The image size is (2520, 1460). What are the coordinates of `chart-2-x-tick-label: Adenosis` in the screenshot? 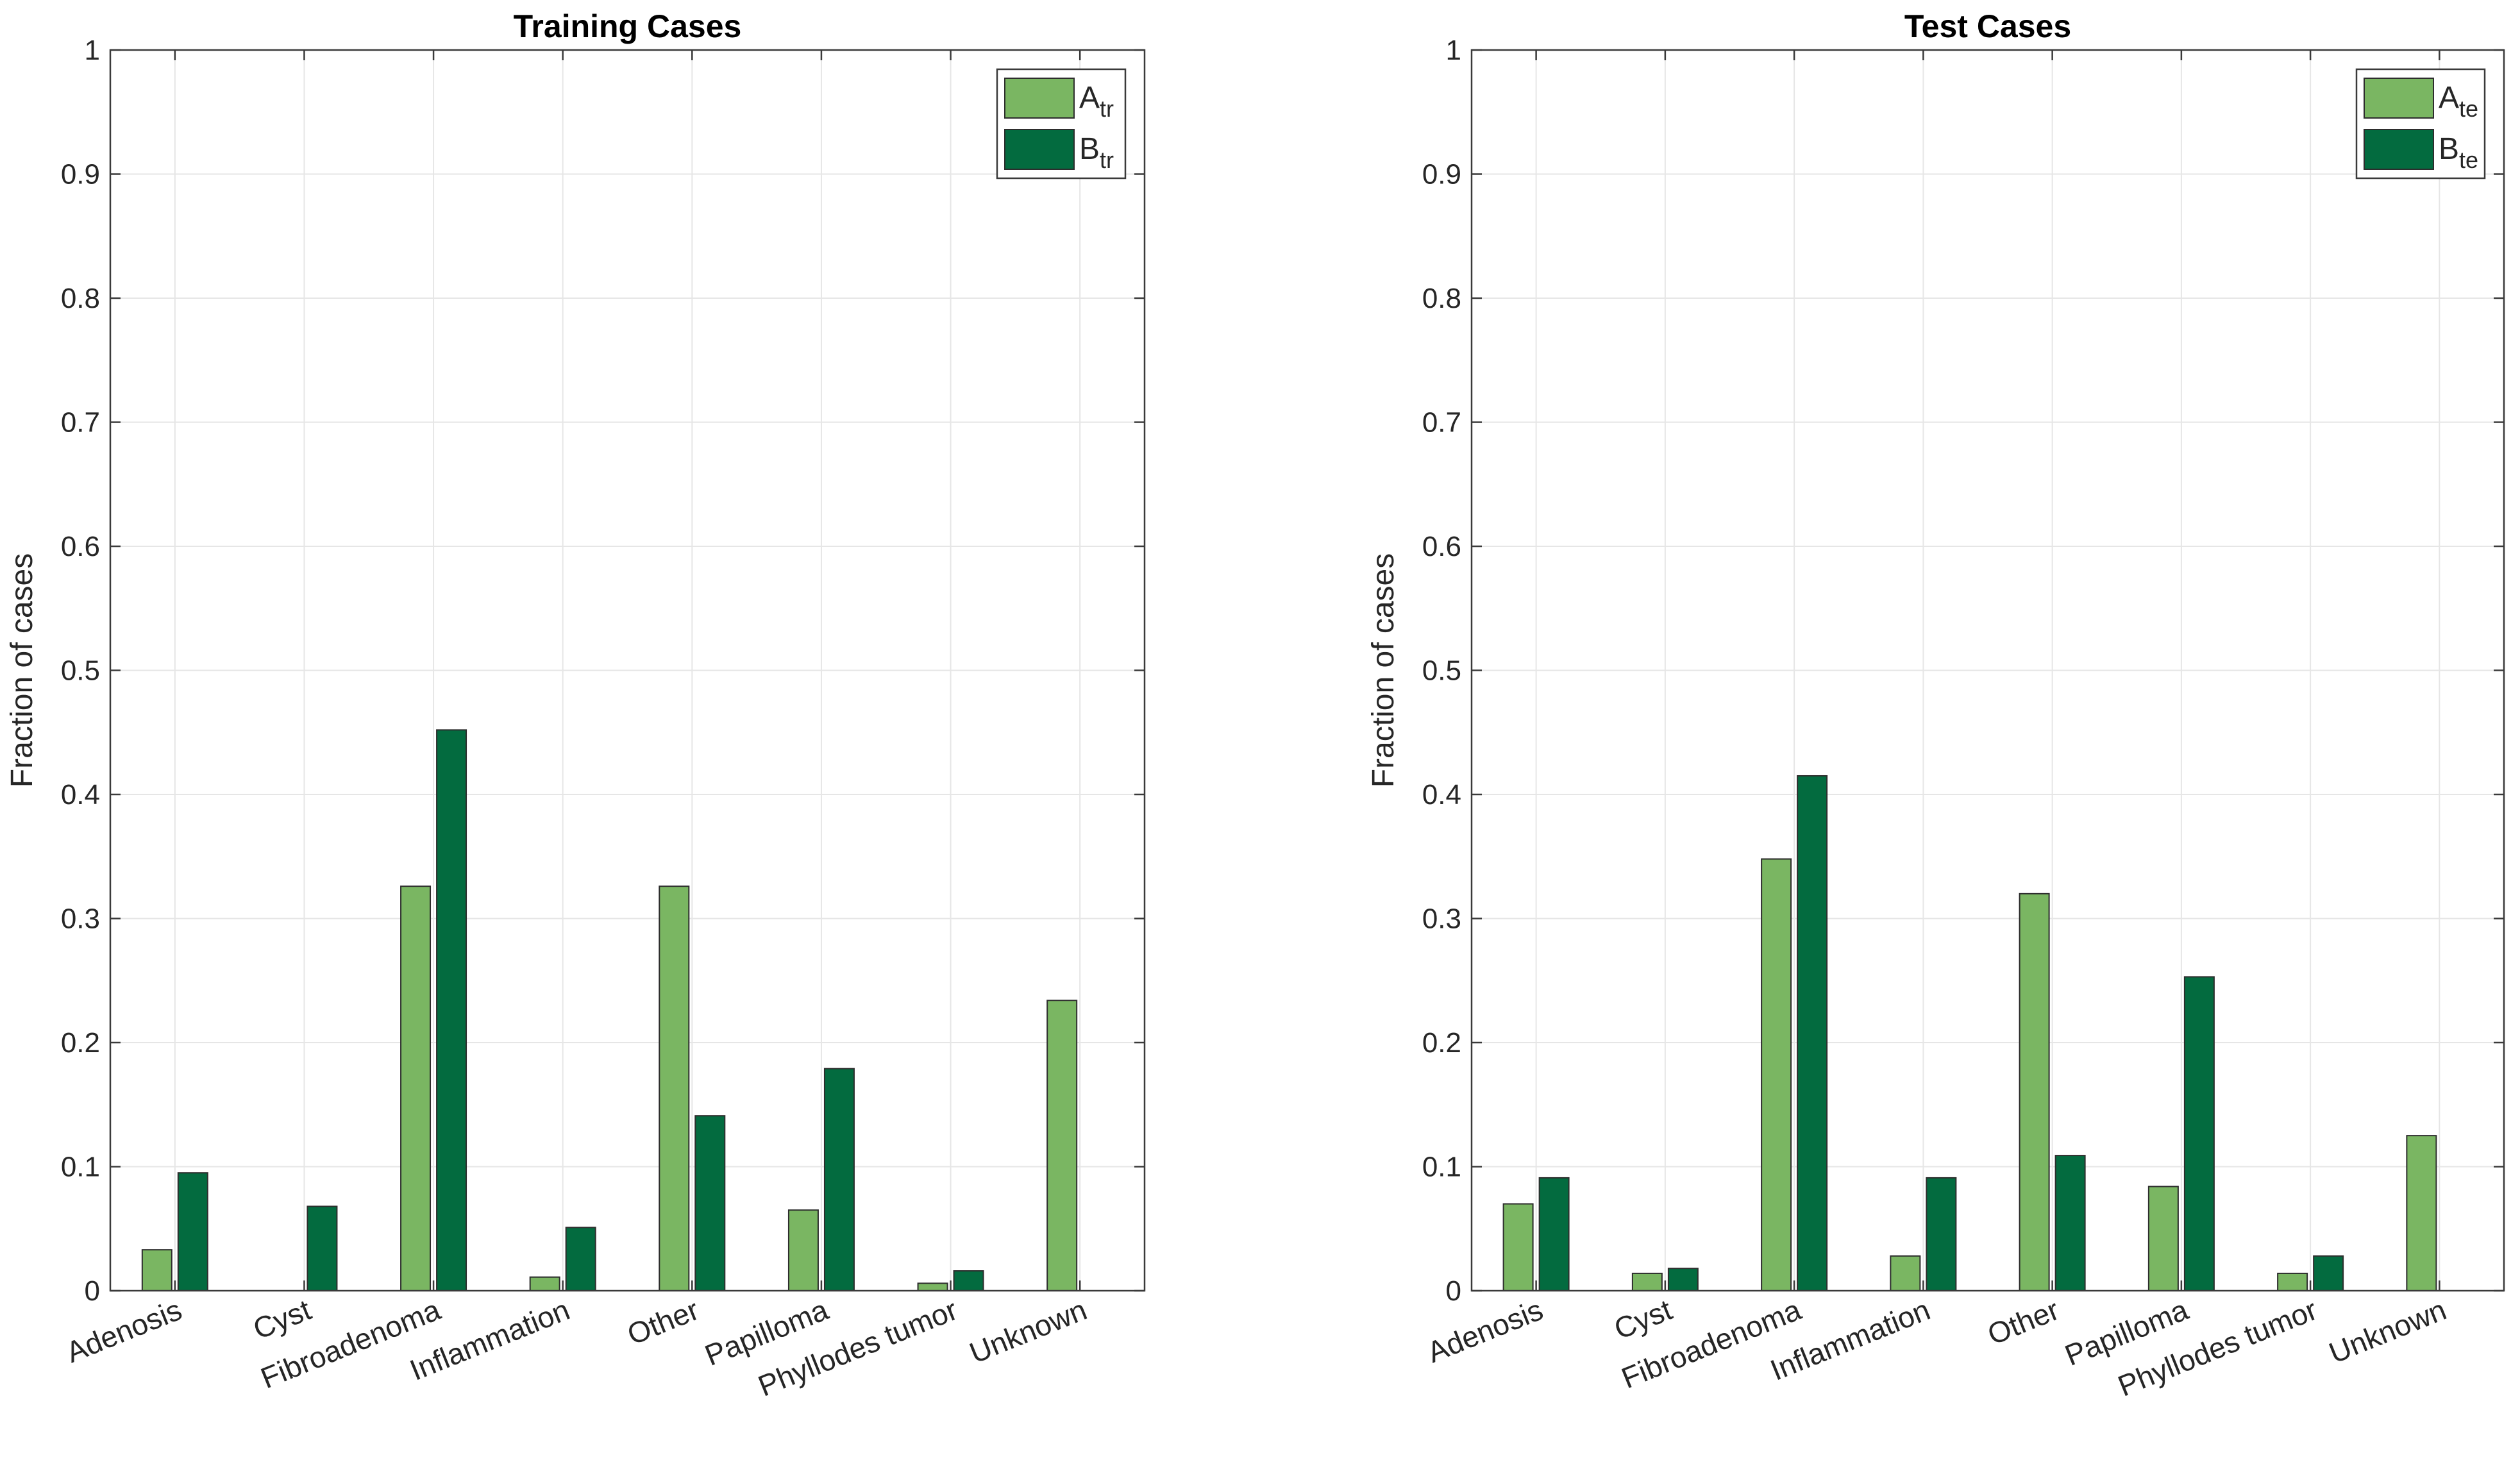 It's located at (1484, 1331).